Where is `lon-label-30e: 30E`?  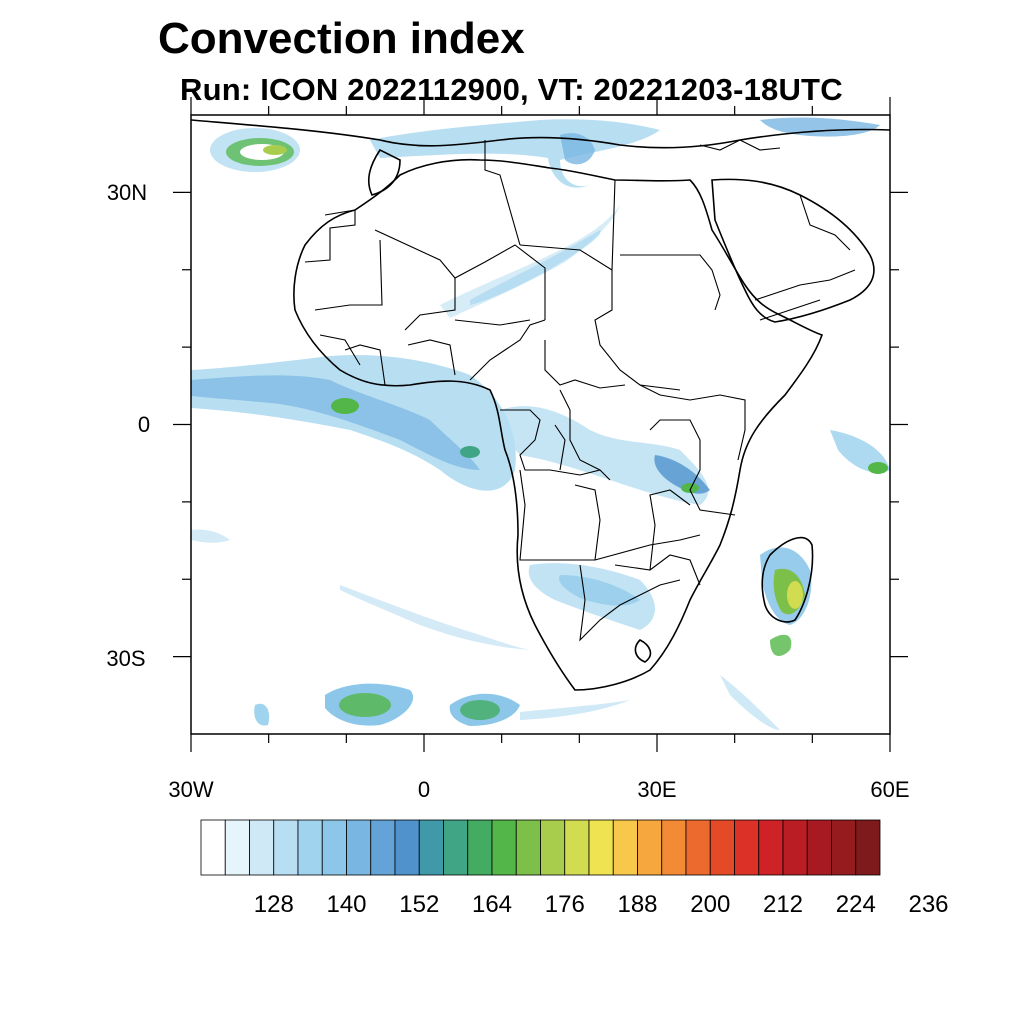
lon-label-30e: 30E is located at coordinates (656, 789).